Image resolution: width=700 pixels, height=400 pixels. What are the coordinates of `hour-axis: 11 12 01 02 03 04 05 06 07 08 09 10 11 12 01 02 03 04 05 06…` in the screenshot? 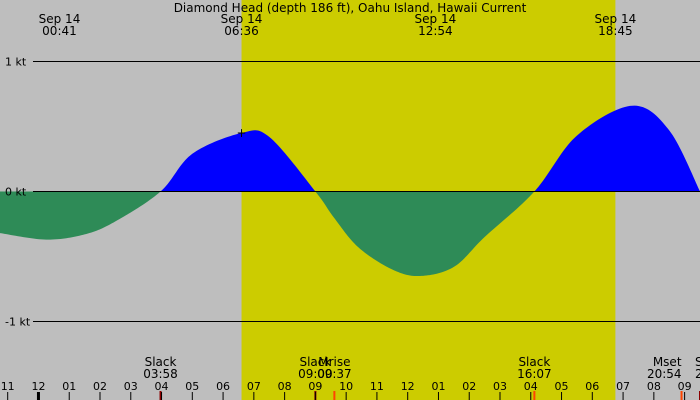 It's located at (346, 390).